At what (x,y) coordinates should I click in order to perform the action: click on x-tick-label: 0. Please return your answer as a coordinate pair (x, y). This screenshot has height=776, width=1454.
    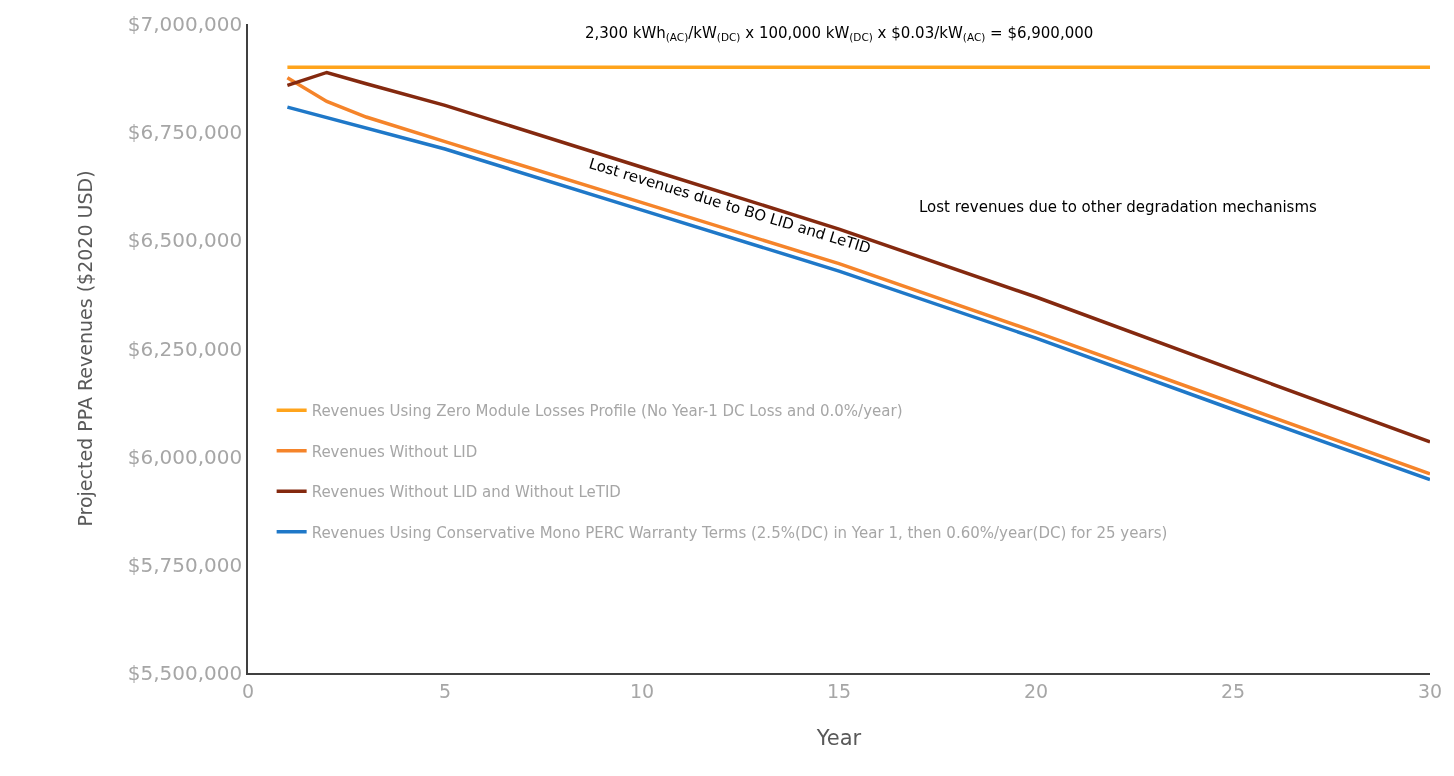
    Looking at the image, I should click on (248, 690).